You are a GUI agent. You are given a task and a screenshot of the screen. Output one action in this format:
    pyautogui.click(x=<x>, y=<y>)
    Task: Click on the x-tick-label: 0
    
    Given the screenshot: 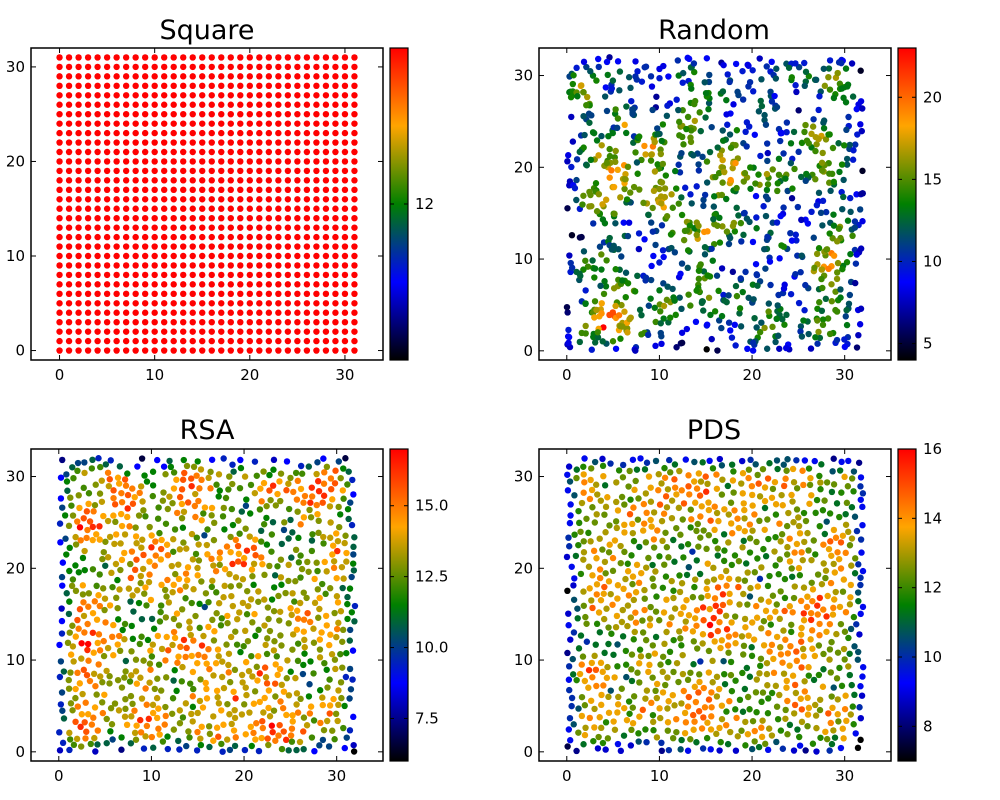 What is the action you would take?
    pyautogui.click(x=567, y=375)
    